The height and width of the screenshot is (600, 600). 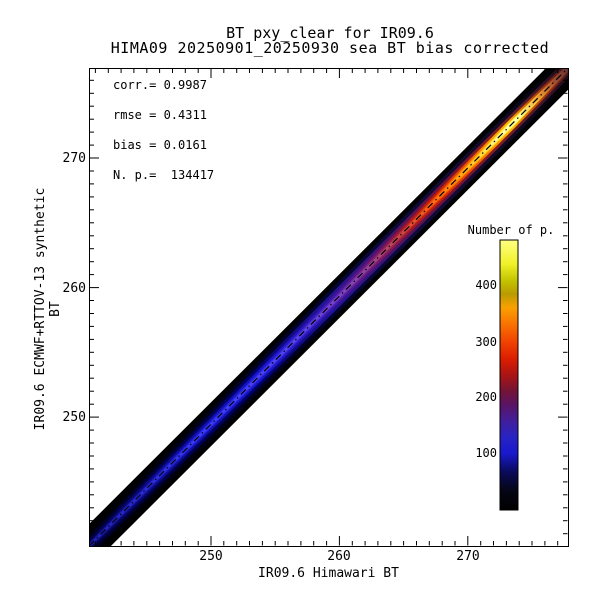 I want to click on y-tick-label-270: 270, so click(x=74, y=158).